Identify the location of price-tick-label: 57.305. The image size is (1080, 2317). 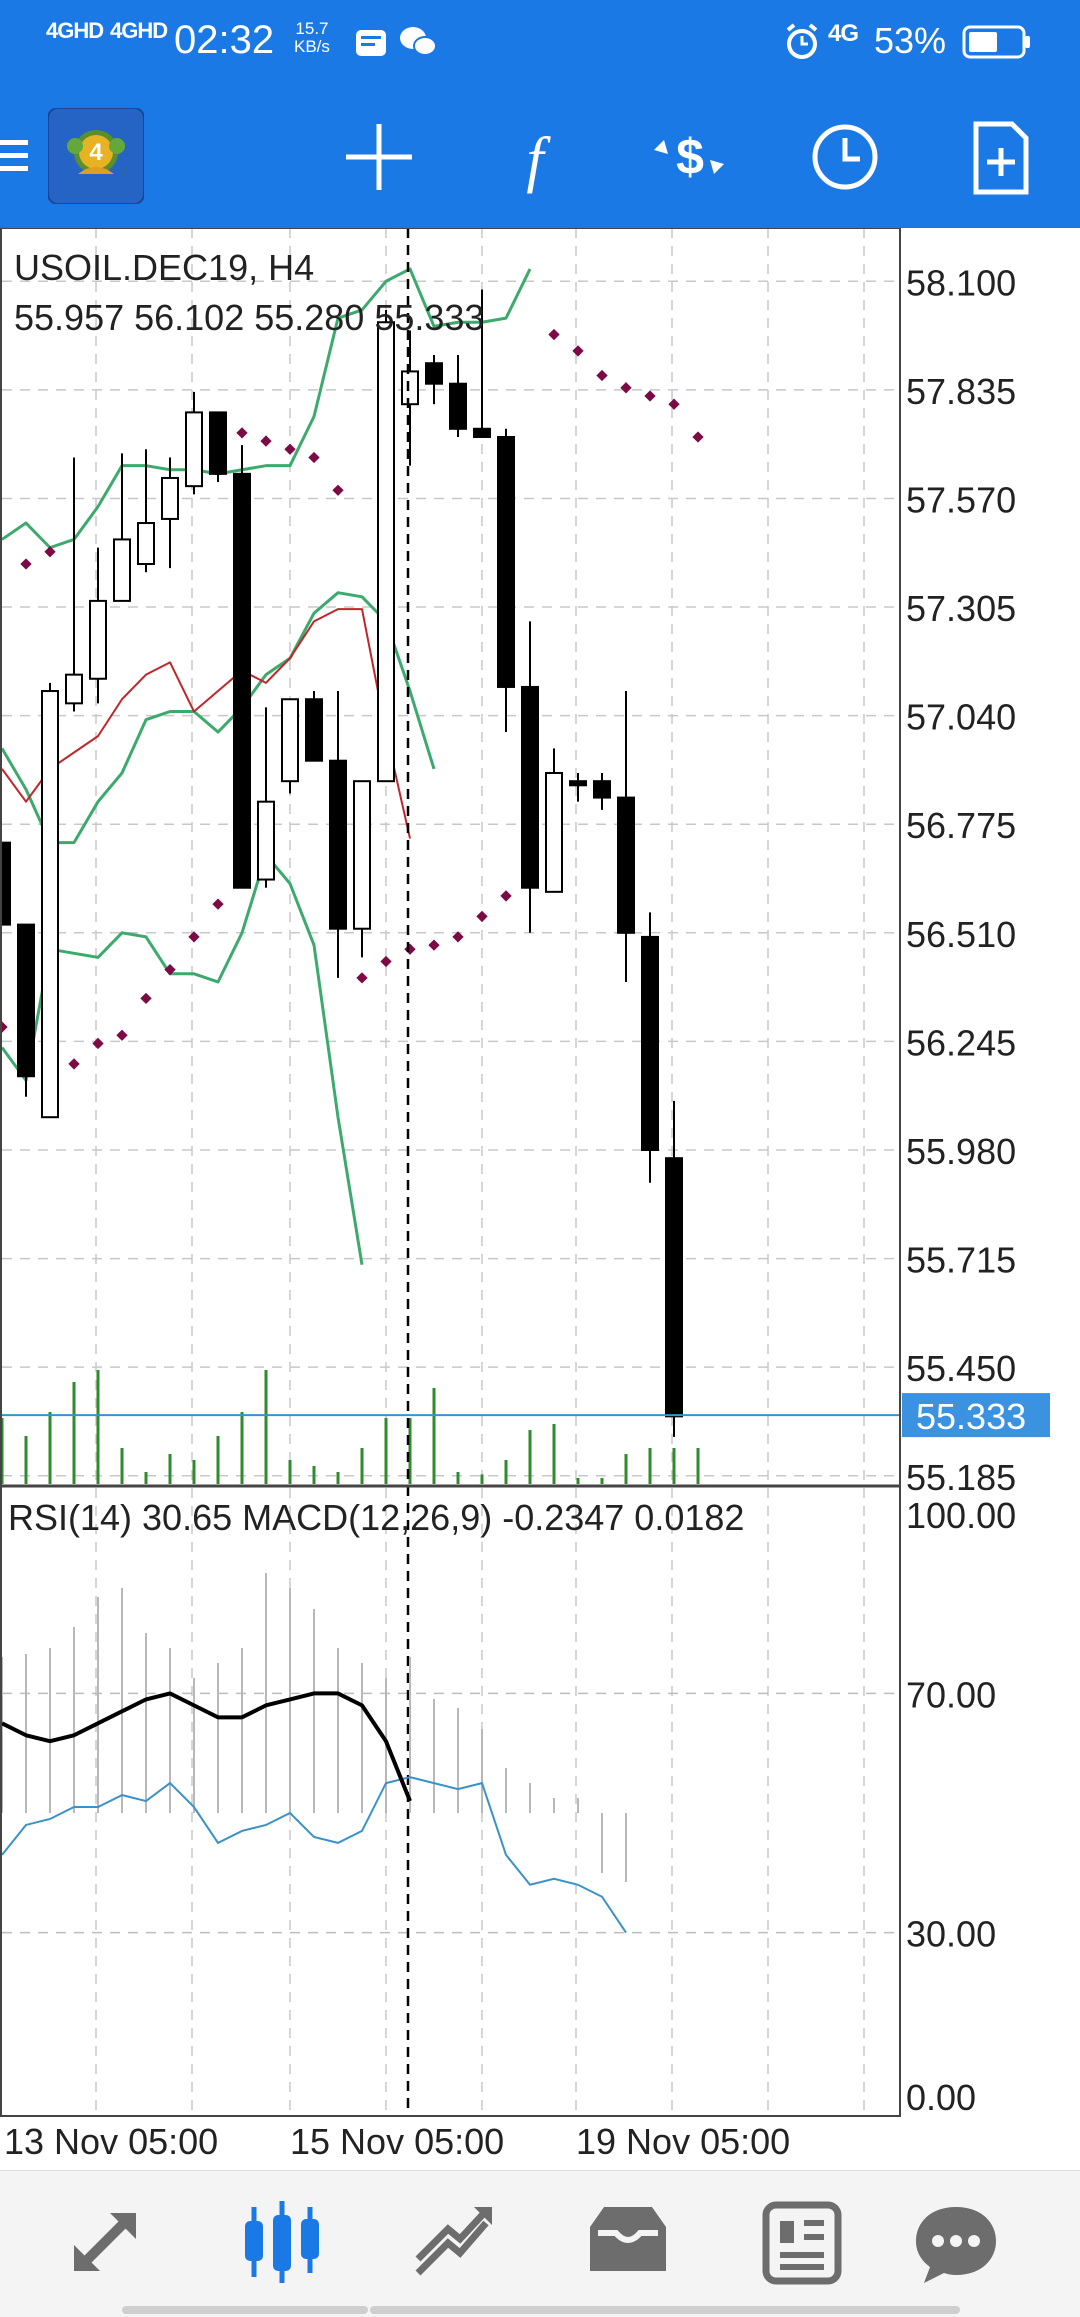
(961, 608).